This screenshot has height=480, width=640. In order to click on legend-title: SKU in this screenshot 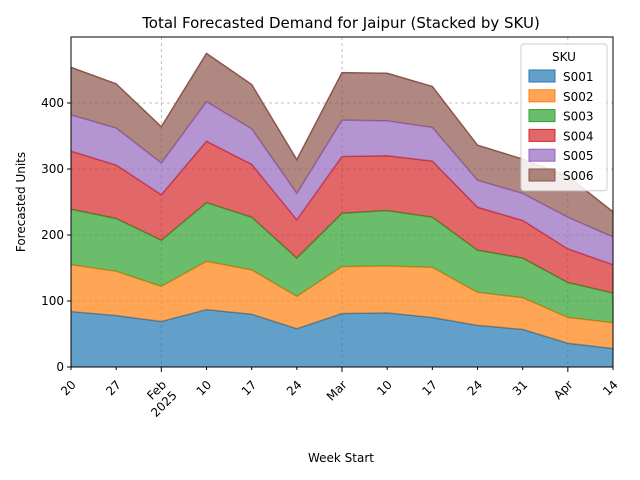, I will do `click(564, 57)`.